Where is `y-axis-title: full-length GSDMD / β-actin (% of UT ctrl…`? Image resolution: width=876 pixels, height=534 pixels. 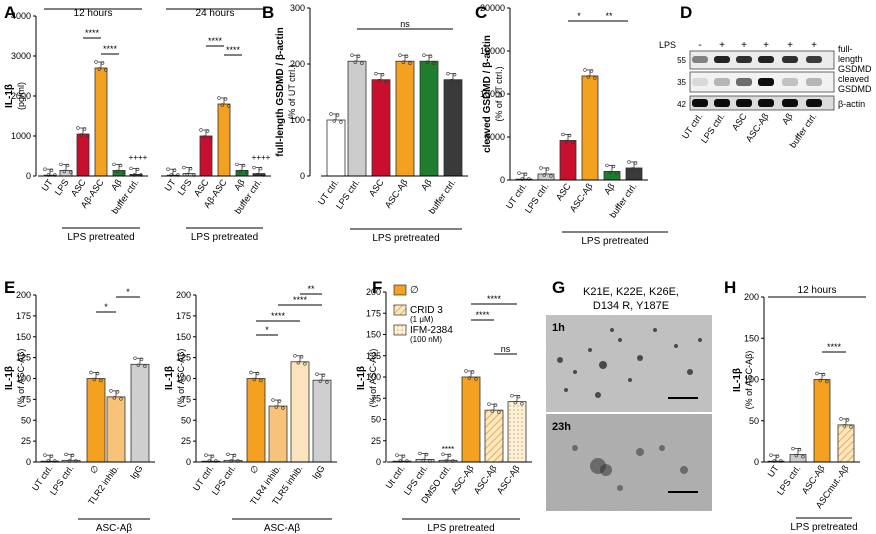
y-axis-title: full-length GSDMD / β-actin (% of UT ctrl… is located at coordinates (286, 91).